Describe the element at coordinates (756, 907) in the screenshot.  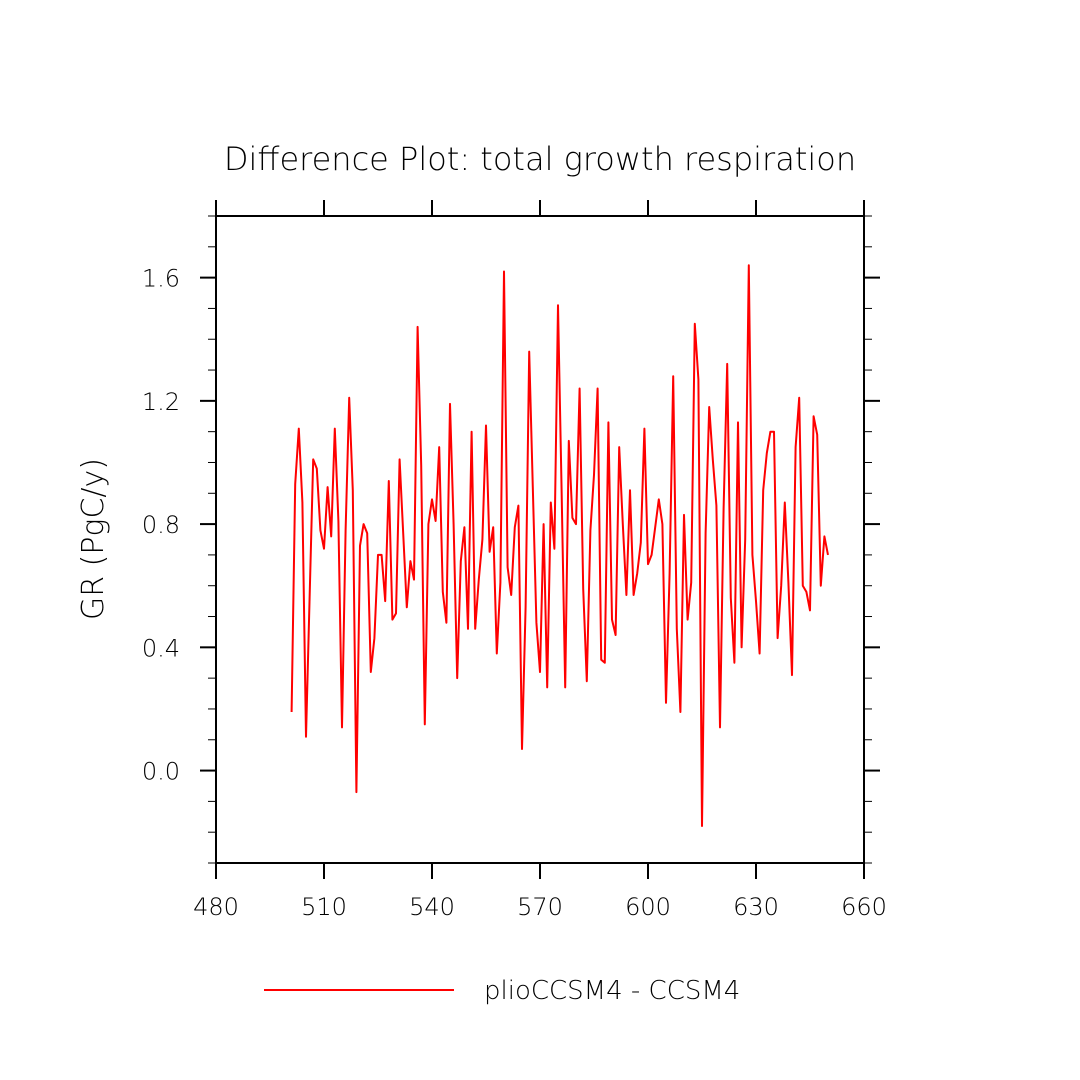
I see `x-tick-label: 630` at that location.